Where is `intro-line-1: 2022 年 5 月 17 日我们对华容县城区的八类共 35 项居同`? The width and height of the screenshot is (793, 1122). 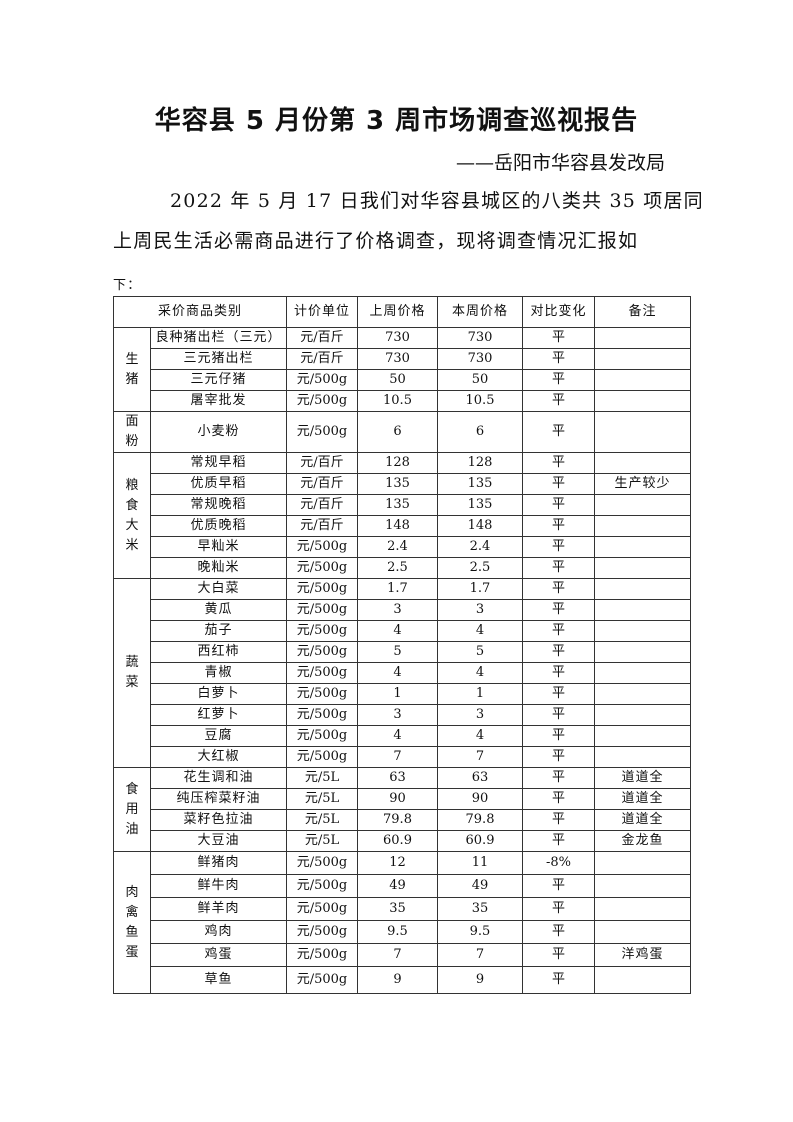 intro-line-1: 2022 年 5 月 17 日我们对华容县城区的八类共 35 项居同 is located at coordinates (437, 201).